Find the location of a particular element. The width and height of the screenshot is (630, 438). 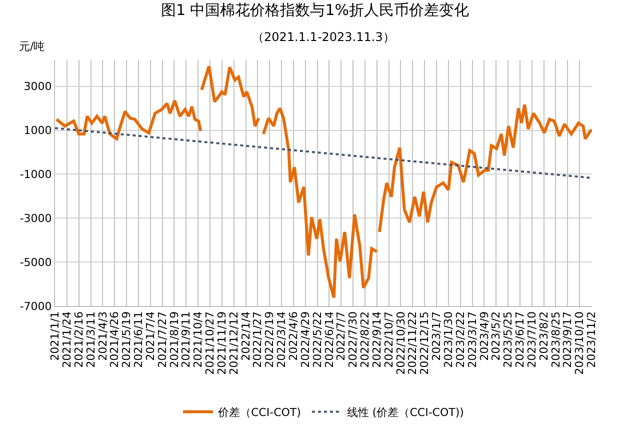

y-tick-label: 3000 is located at coordinates (38, 87).